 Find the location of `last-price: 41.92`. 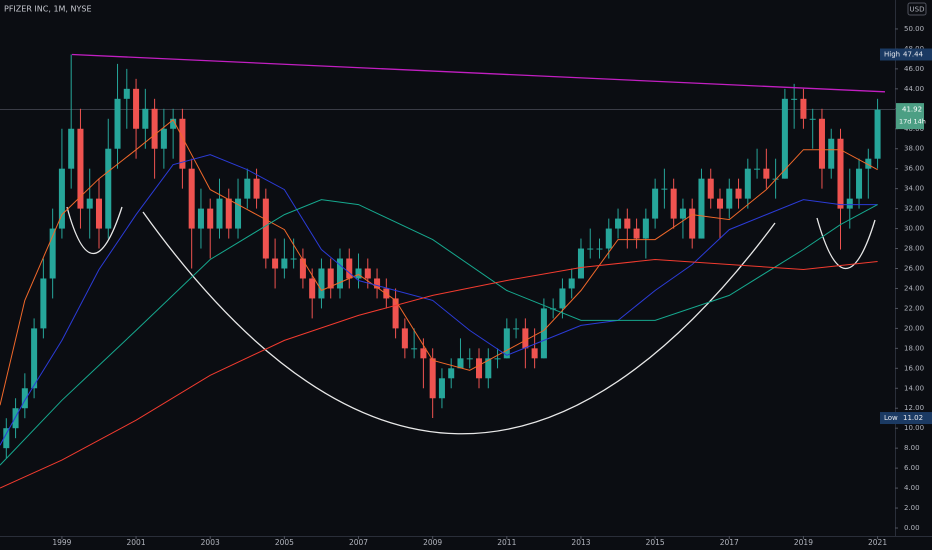

last-price: 41.92 is located at coordinates (912, 110).